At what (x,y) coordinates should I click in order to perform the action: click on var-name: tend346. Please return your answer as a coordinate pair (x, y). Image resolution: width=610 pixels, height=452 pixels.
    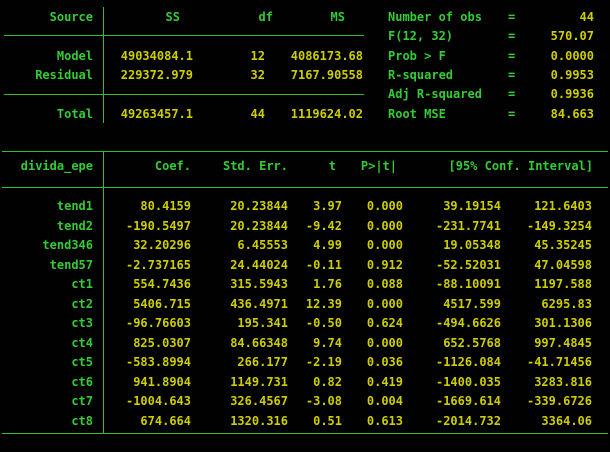
    Looking at the image, I should click on (67, 245).